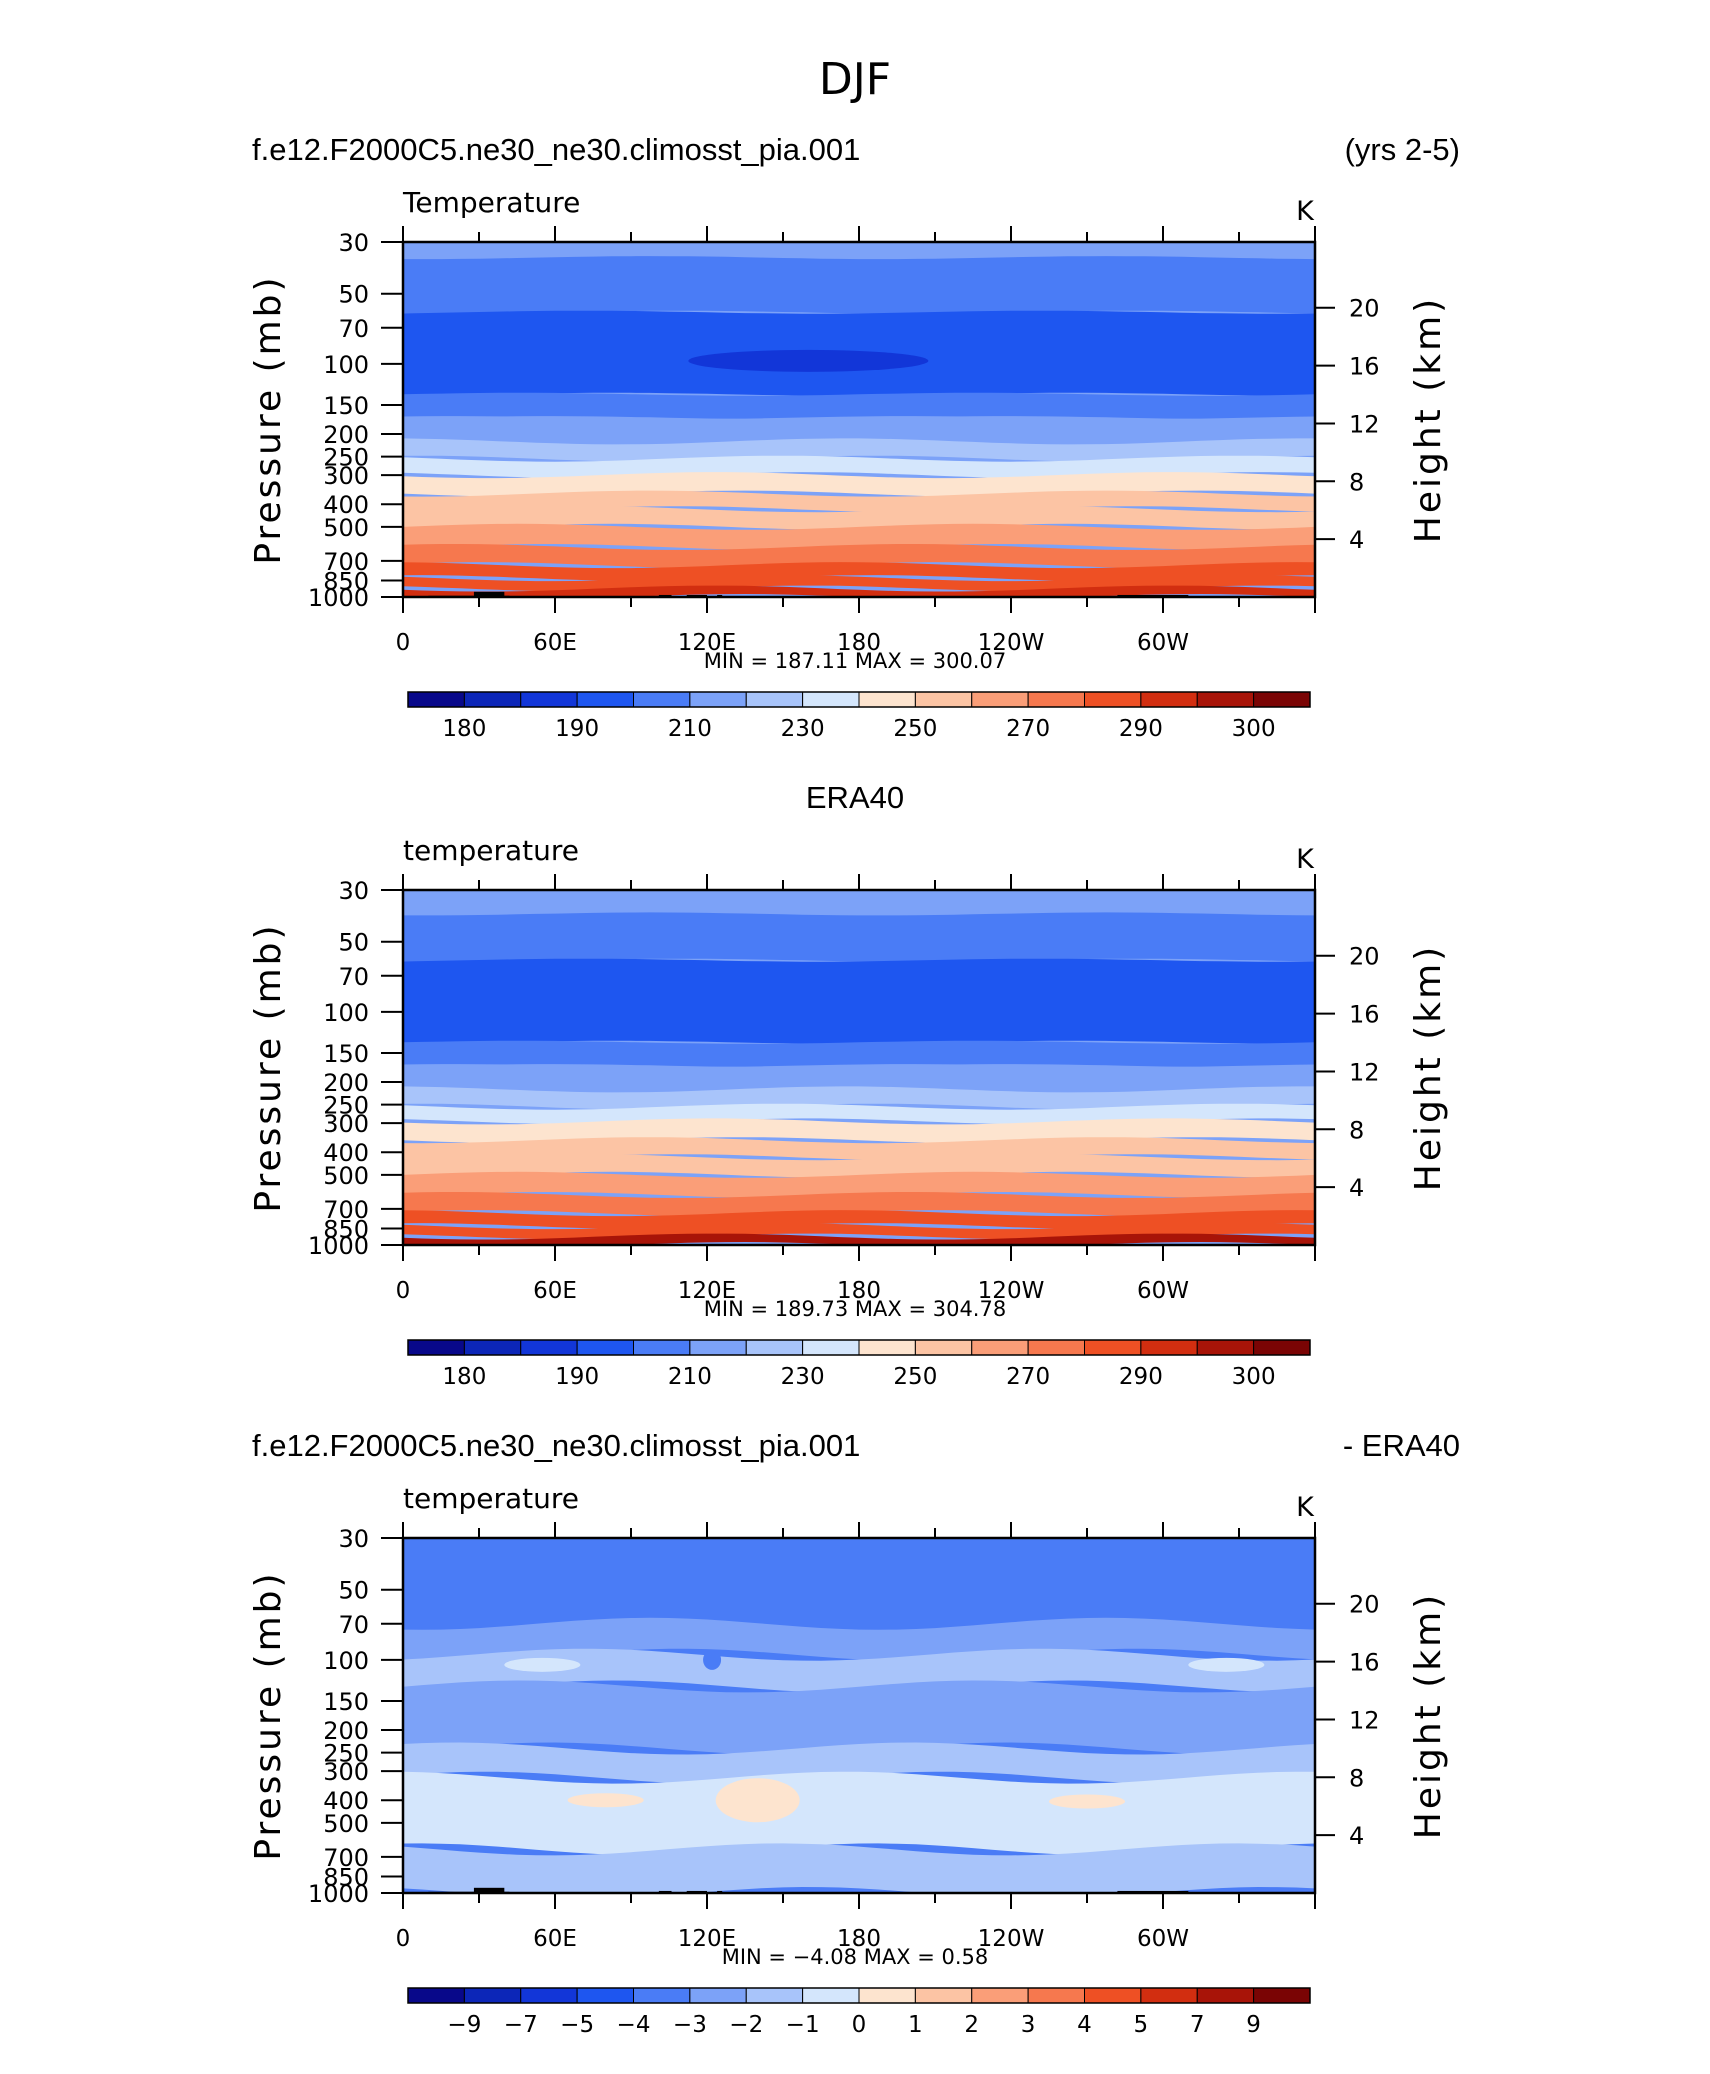  I want to click on colorbar-label: 180, so click(464, 1377).